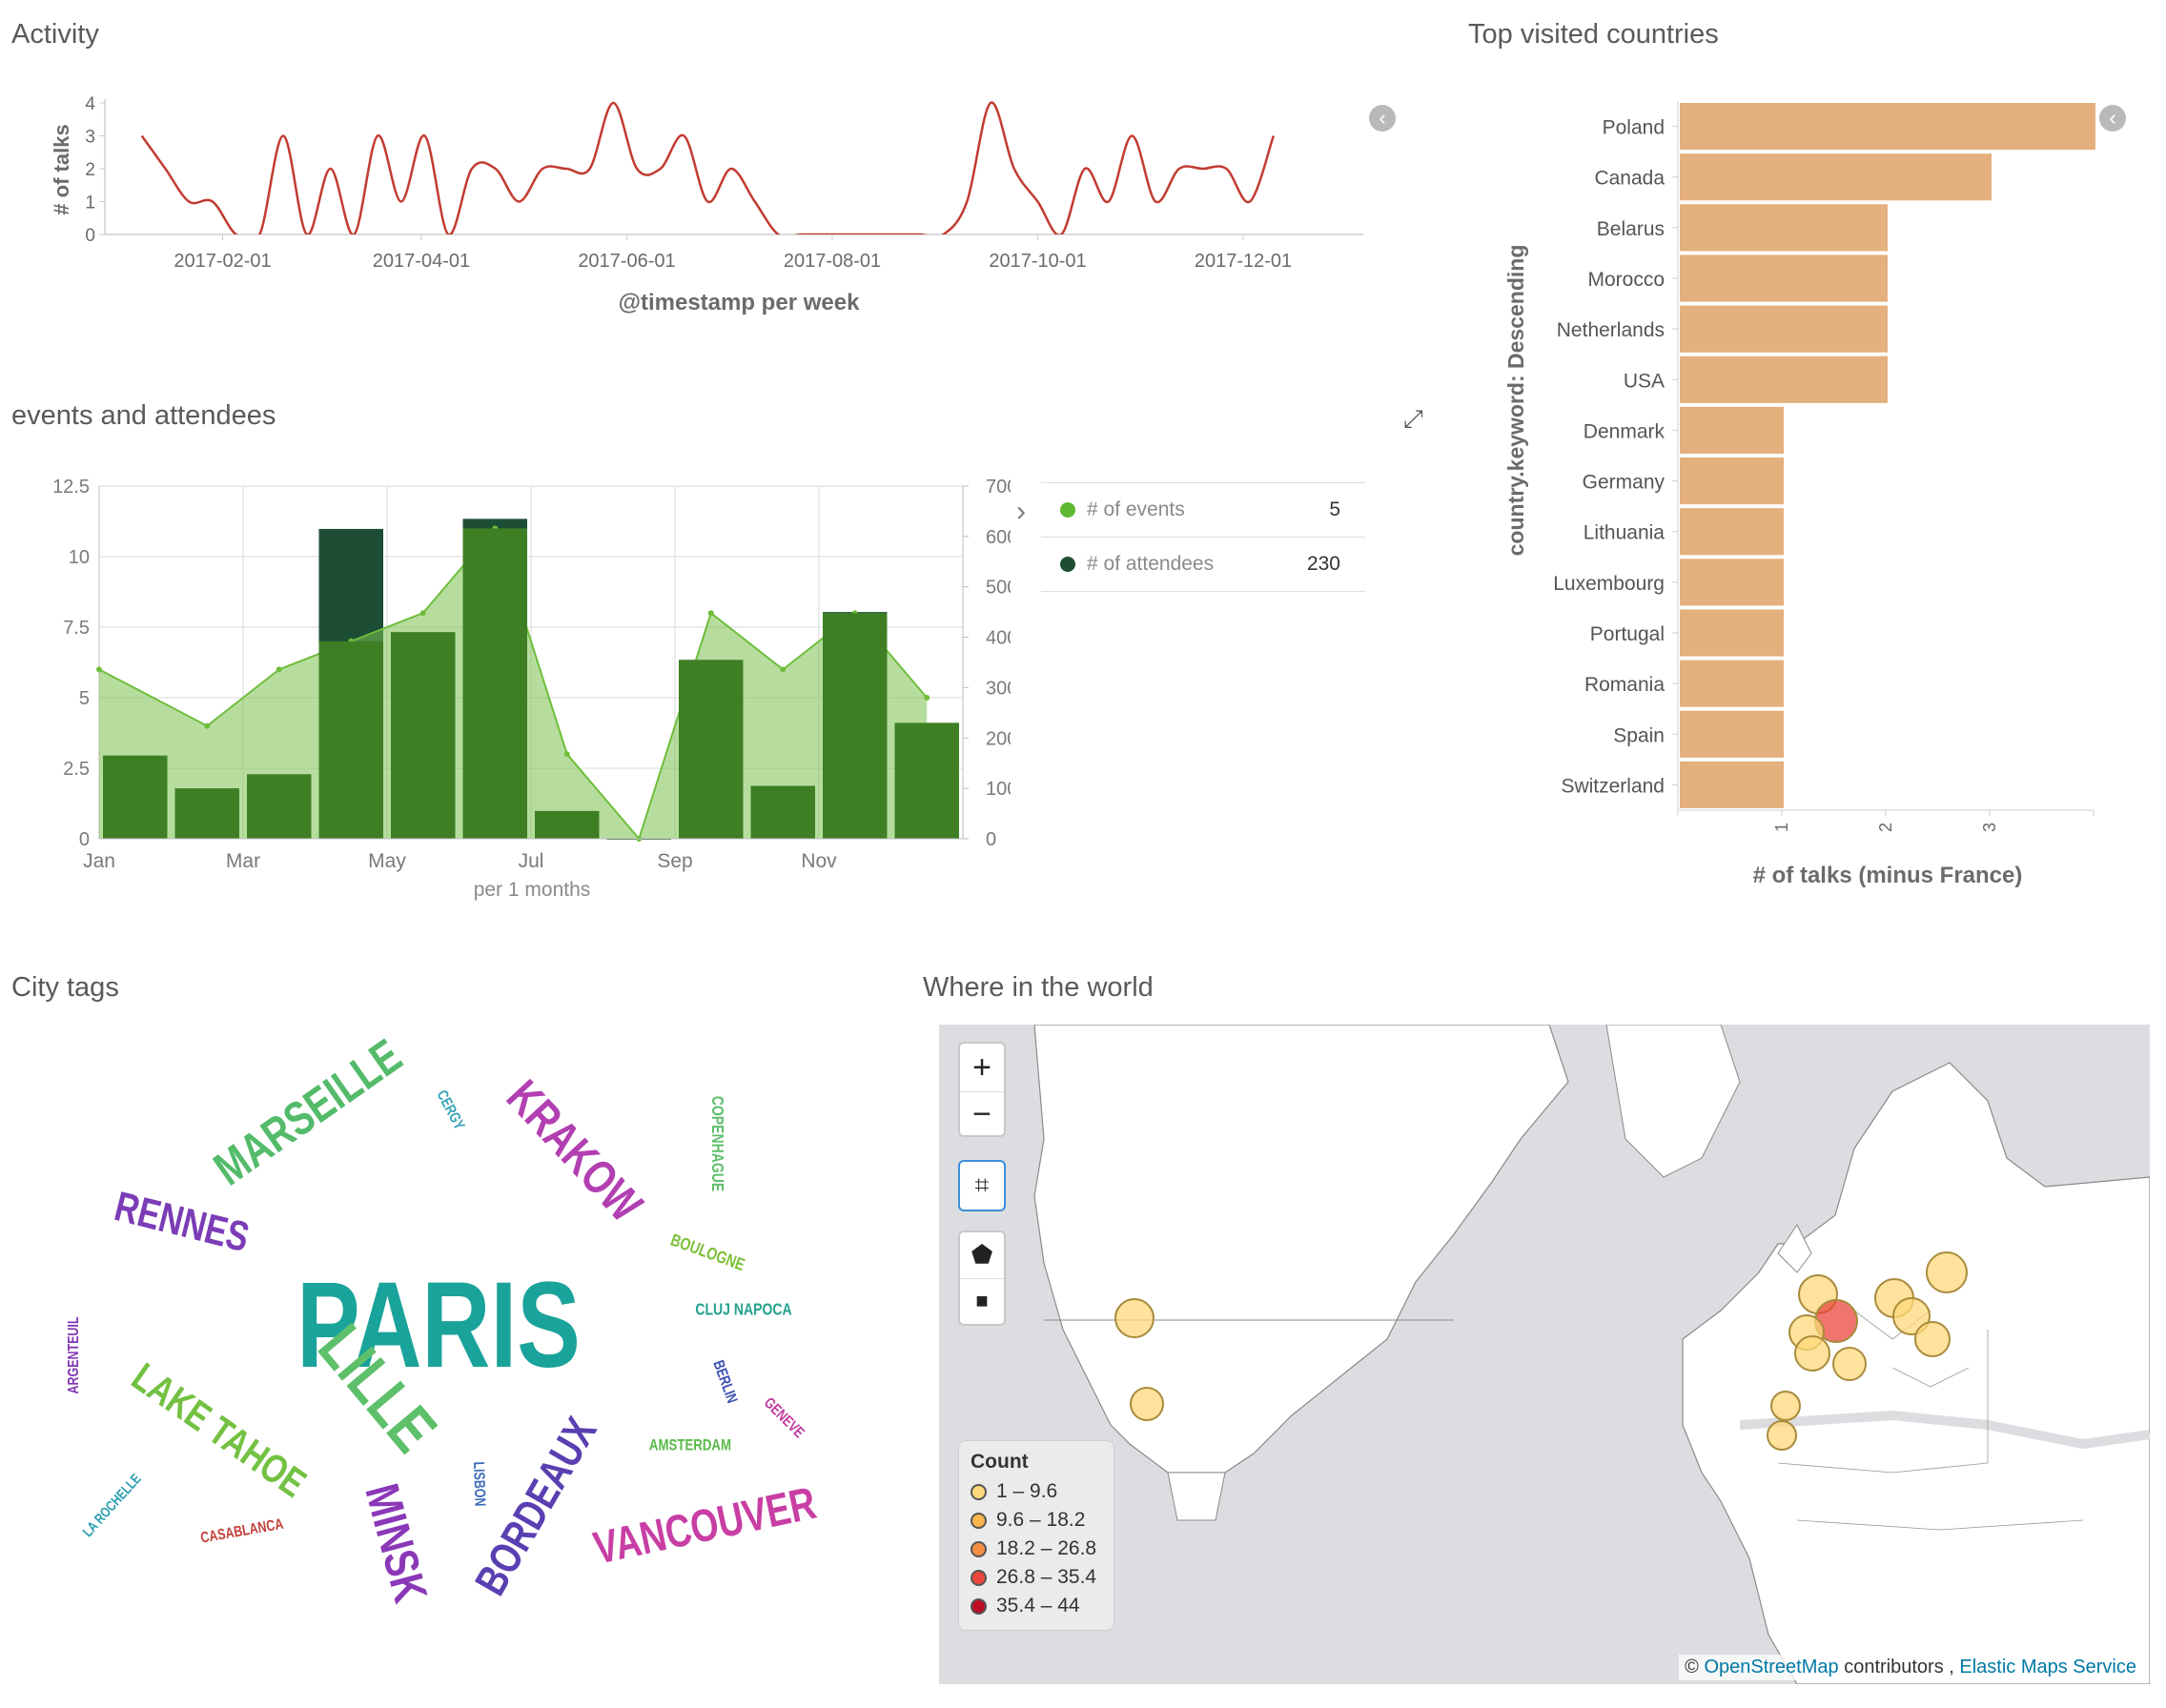 This screenshot has width=2166, height=1708. Describe the element at coordinates (513, 684) in the screenshot. I see `events-area-line` at that location.